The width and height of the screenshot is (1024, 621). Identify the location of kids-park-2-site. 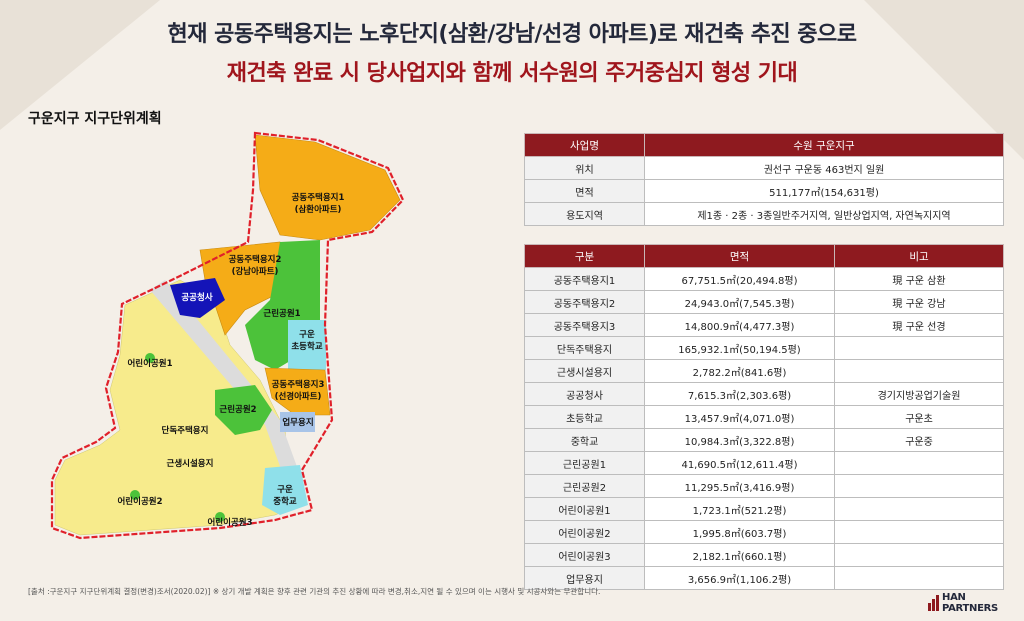
(135, 495).